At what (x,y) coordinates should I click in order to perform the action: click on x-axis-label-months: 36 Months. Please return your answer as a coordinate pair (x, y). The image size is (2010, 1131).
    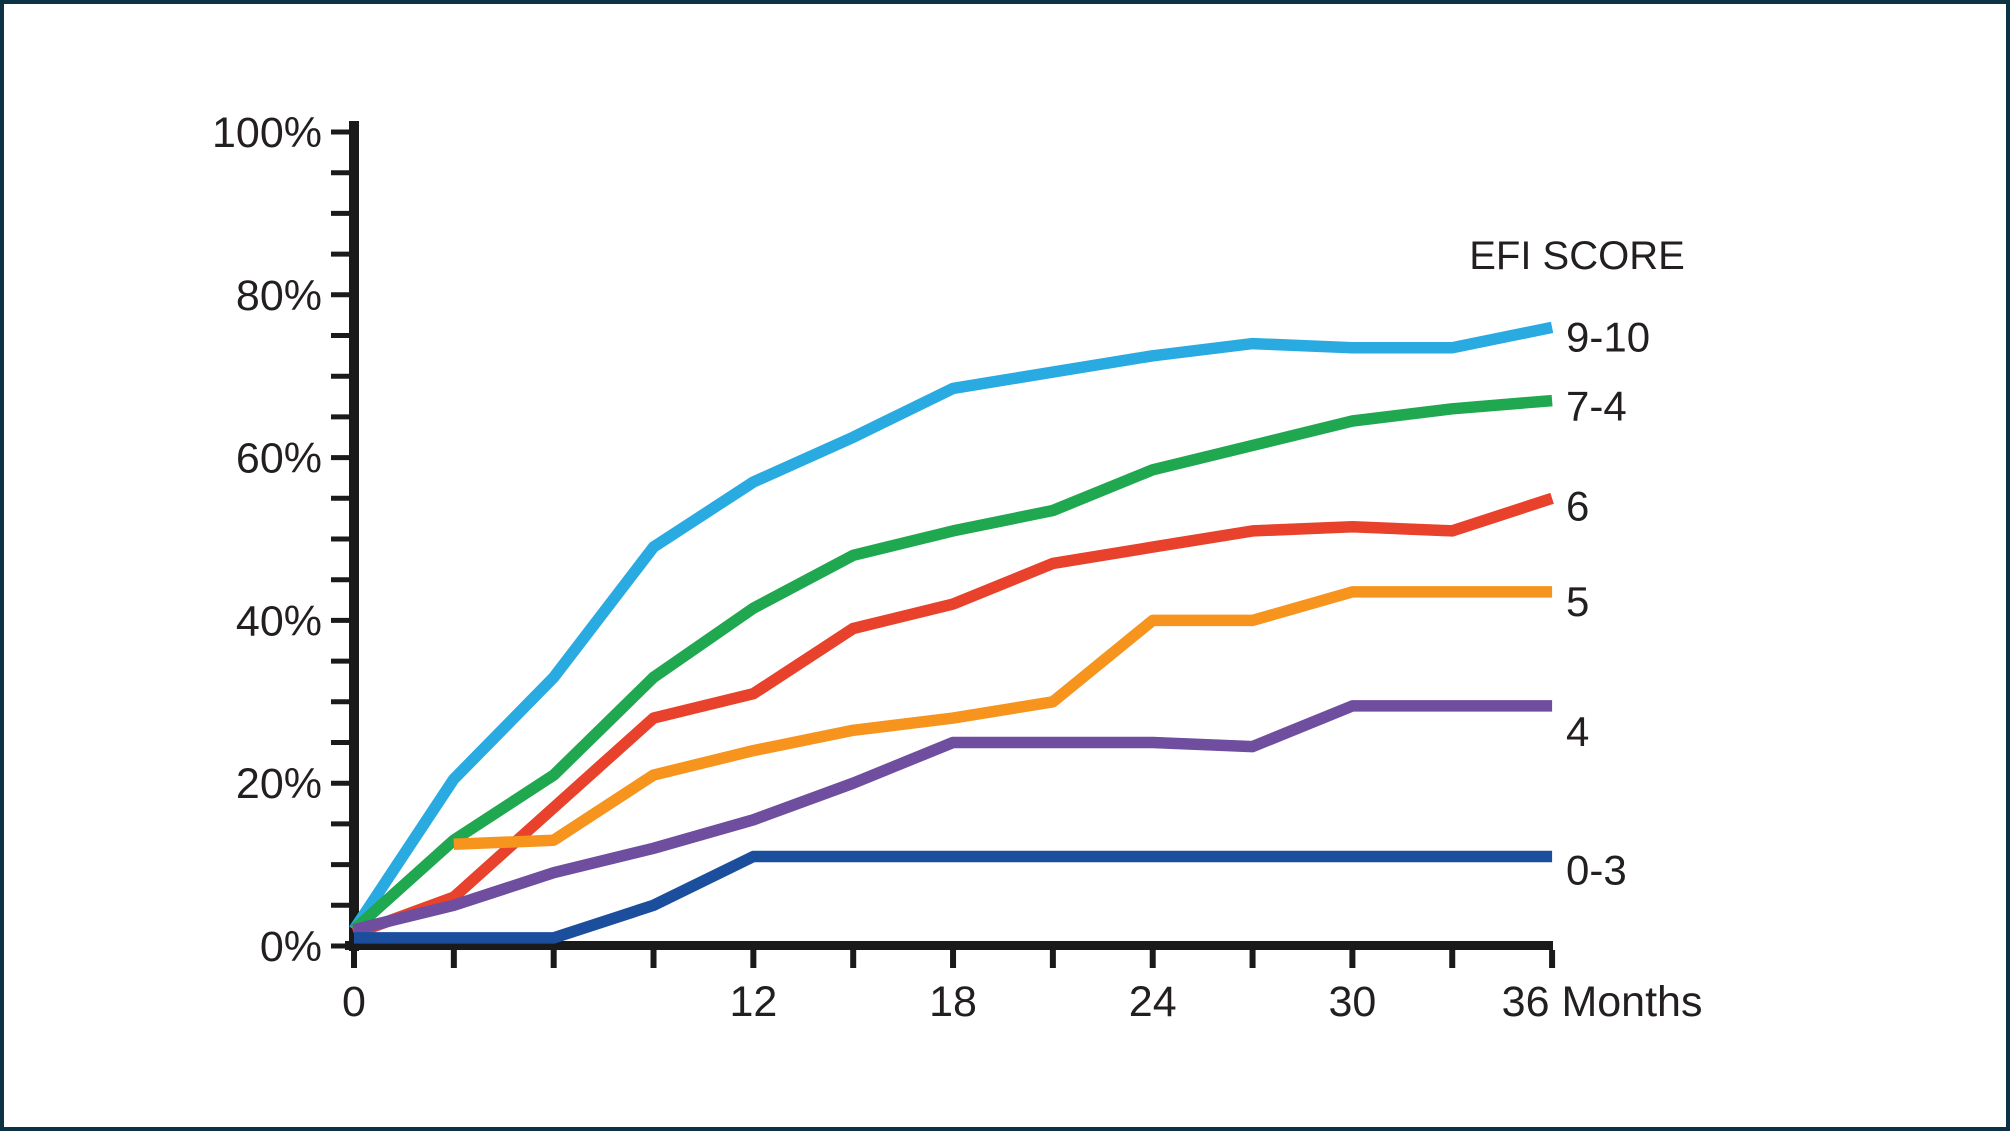
    Looking at the image, I should click on (1602, 1002).